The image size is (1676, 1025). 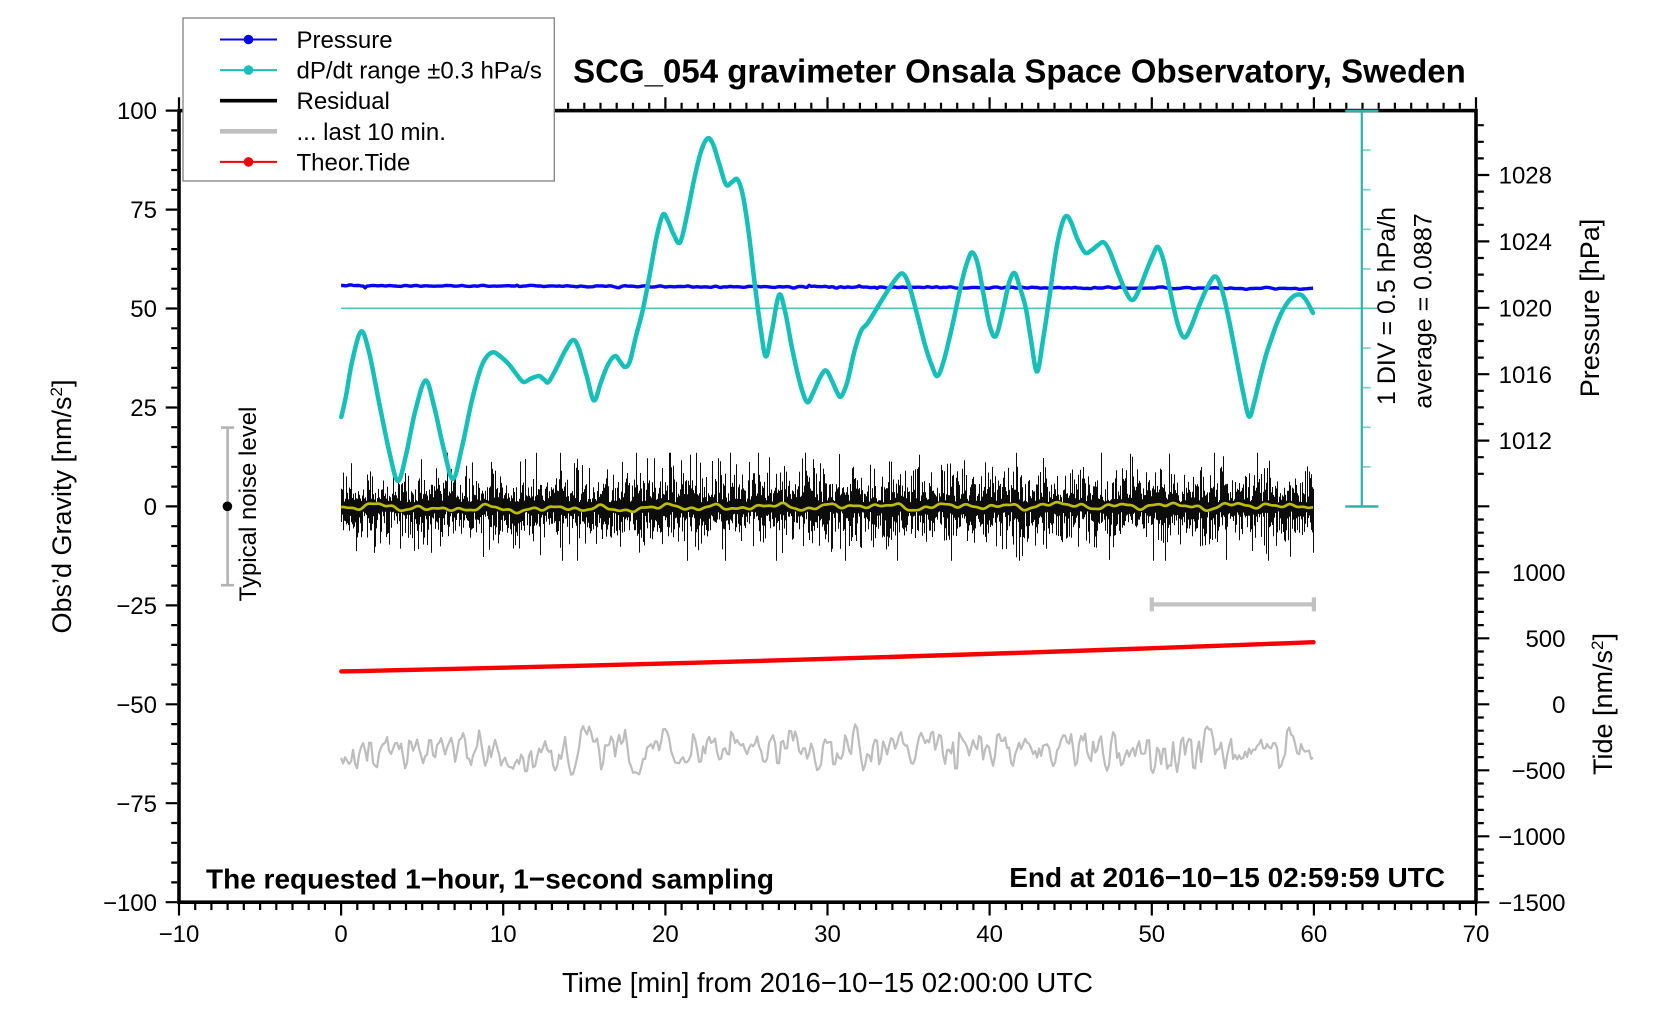 What do you see at coordinates (1538, 771) in the screenshot?
I see `svg-text: −500` at bounding box center [1538, 771].